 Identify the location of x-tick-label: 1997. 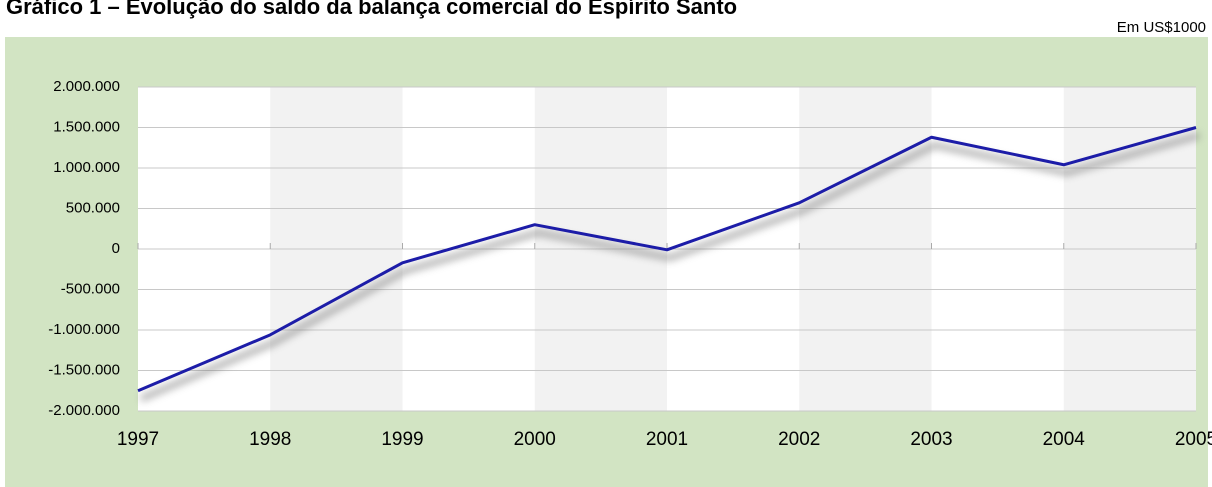
(138, 439).